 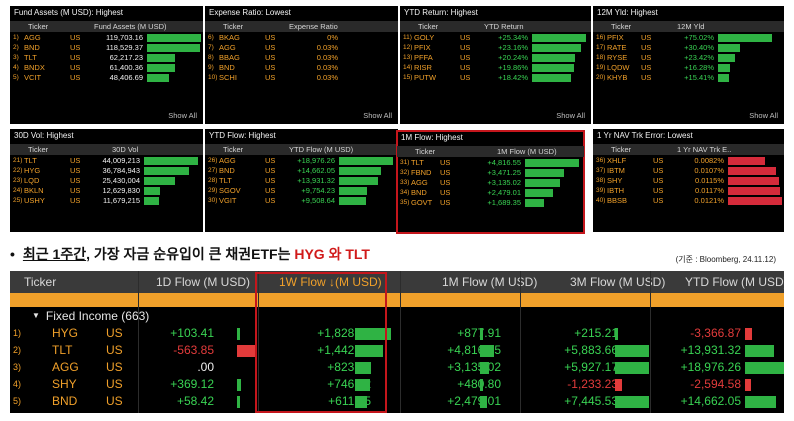 I want to click on panel-row: 27) BND US +14,662.05, so click(x=301, y=171).